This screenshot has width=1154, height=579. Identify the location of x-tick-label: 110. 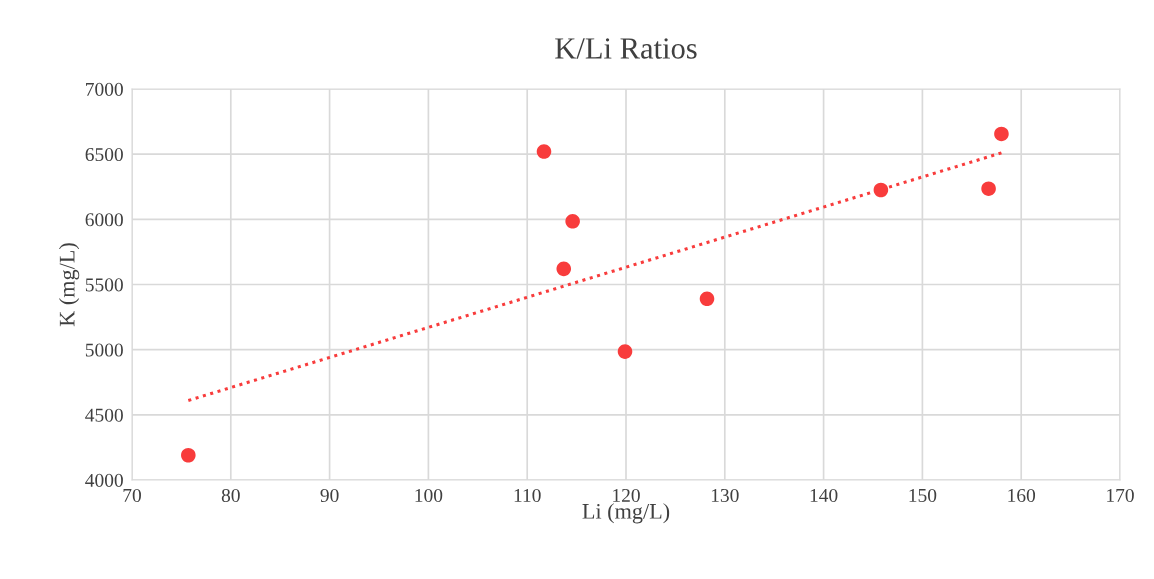
(527, 495).